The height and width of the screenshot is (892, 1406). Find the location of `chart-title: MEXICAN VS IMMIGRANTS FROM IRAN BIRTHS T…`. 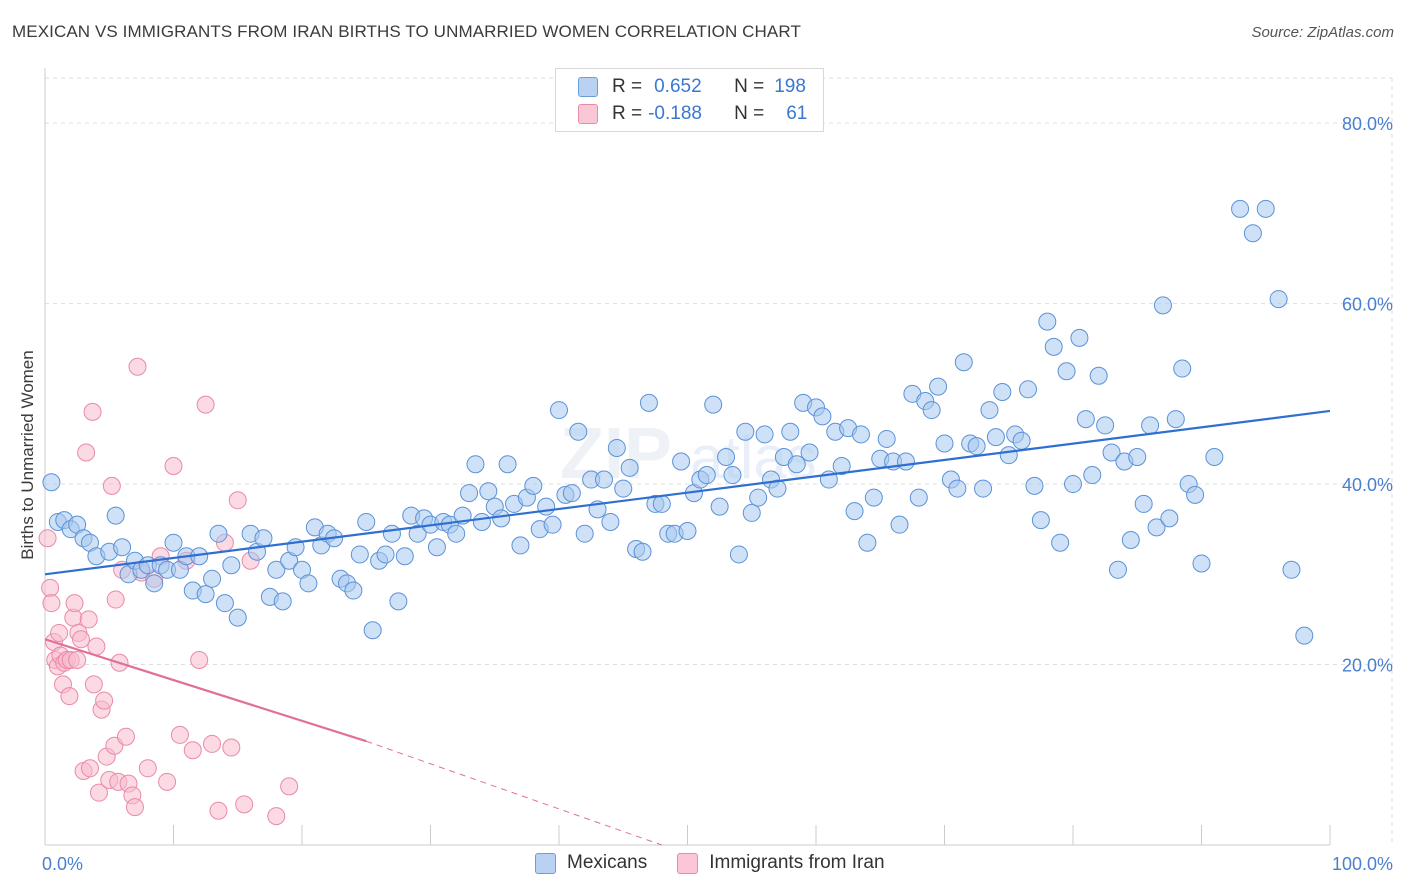

chart-title: MEXICAN VS IMMIGRANTS FROM IRAN BIRTHS T… is located at coordinates (406, 31).